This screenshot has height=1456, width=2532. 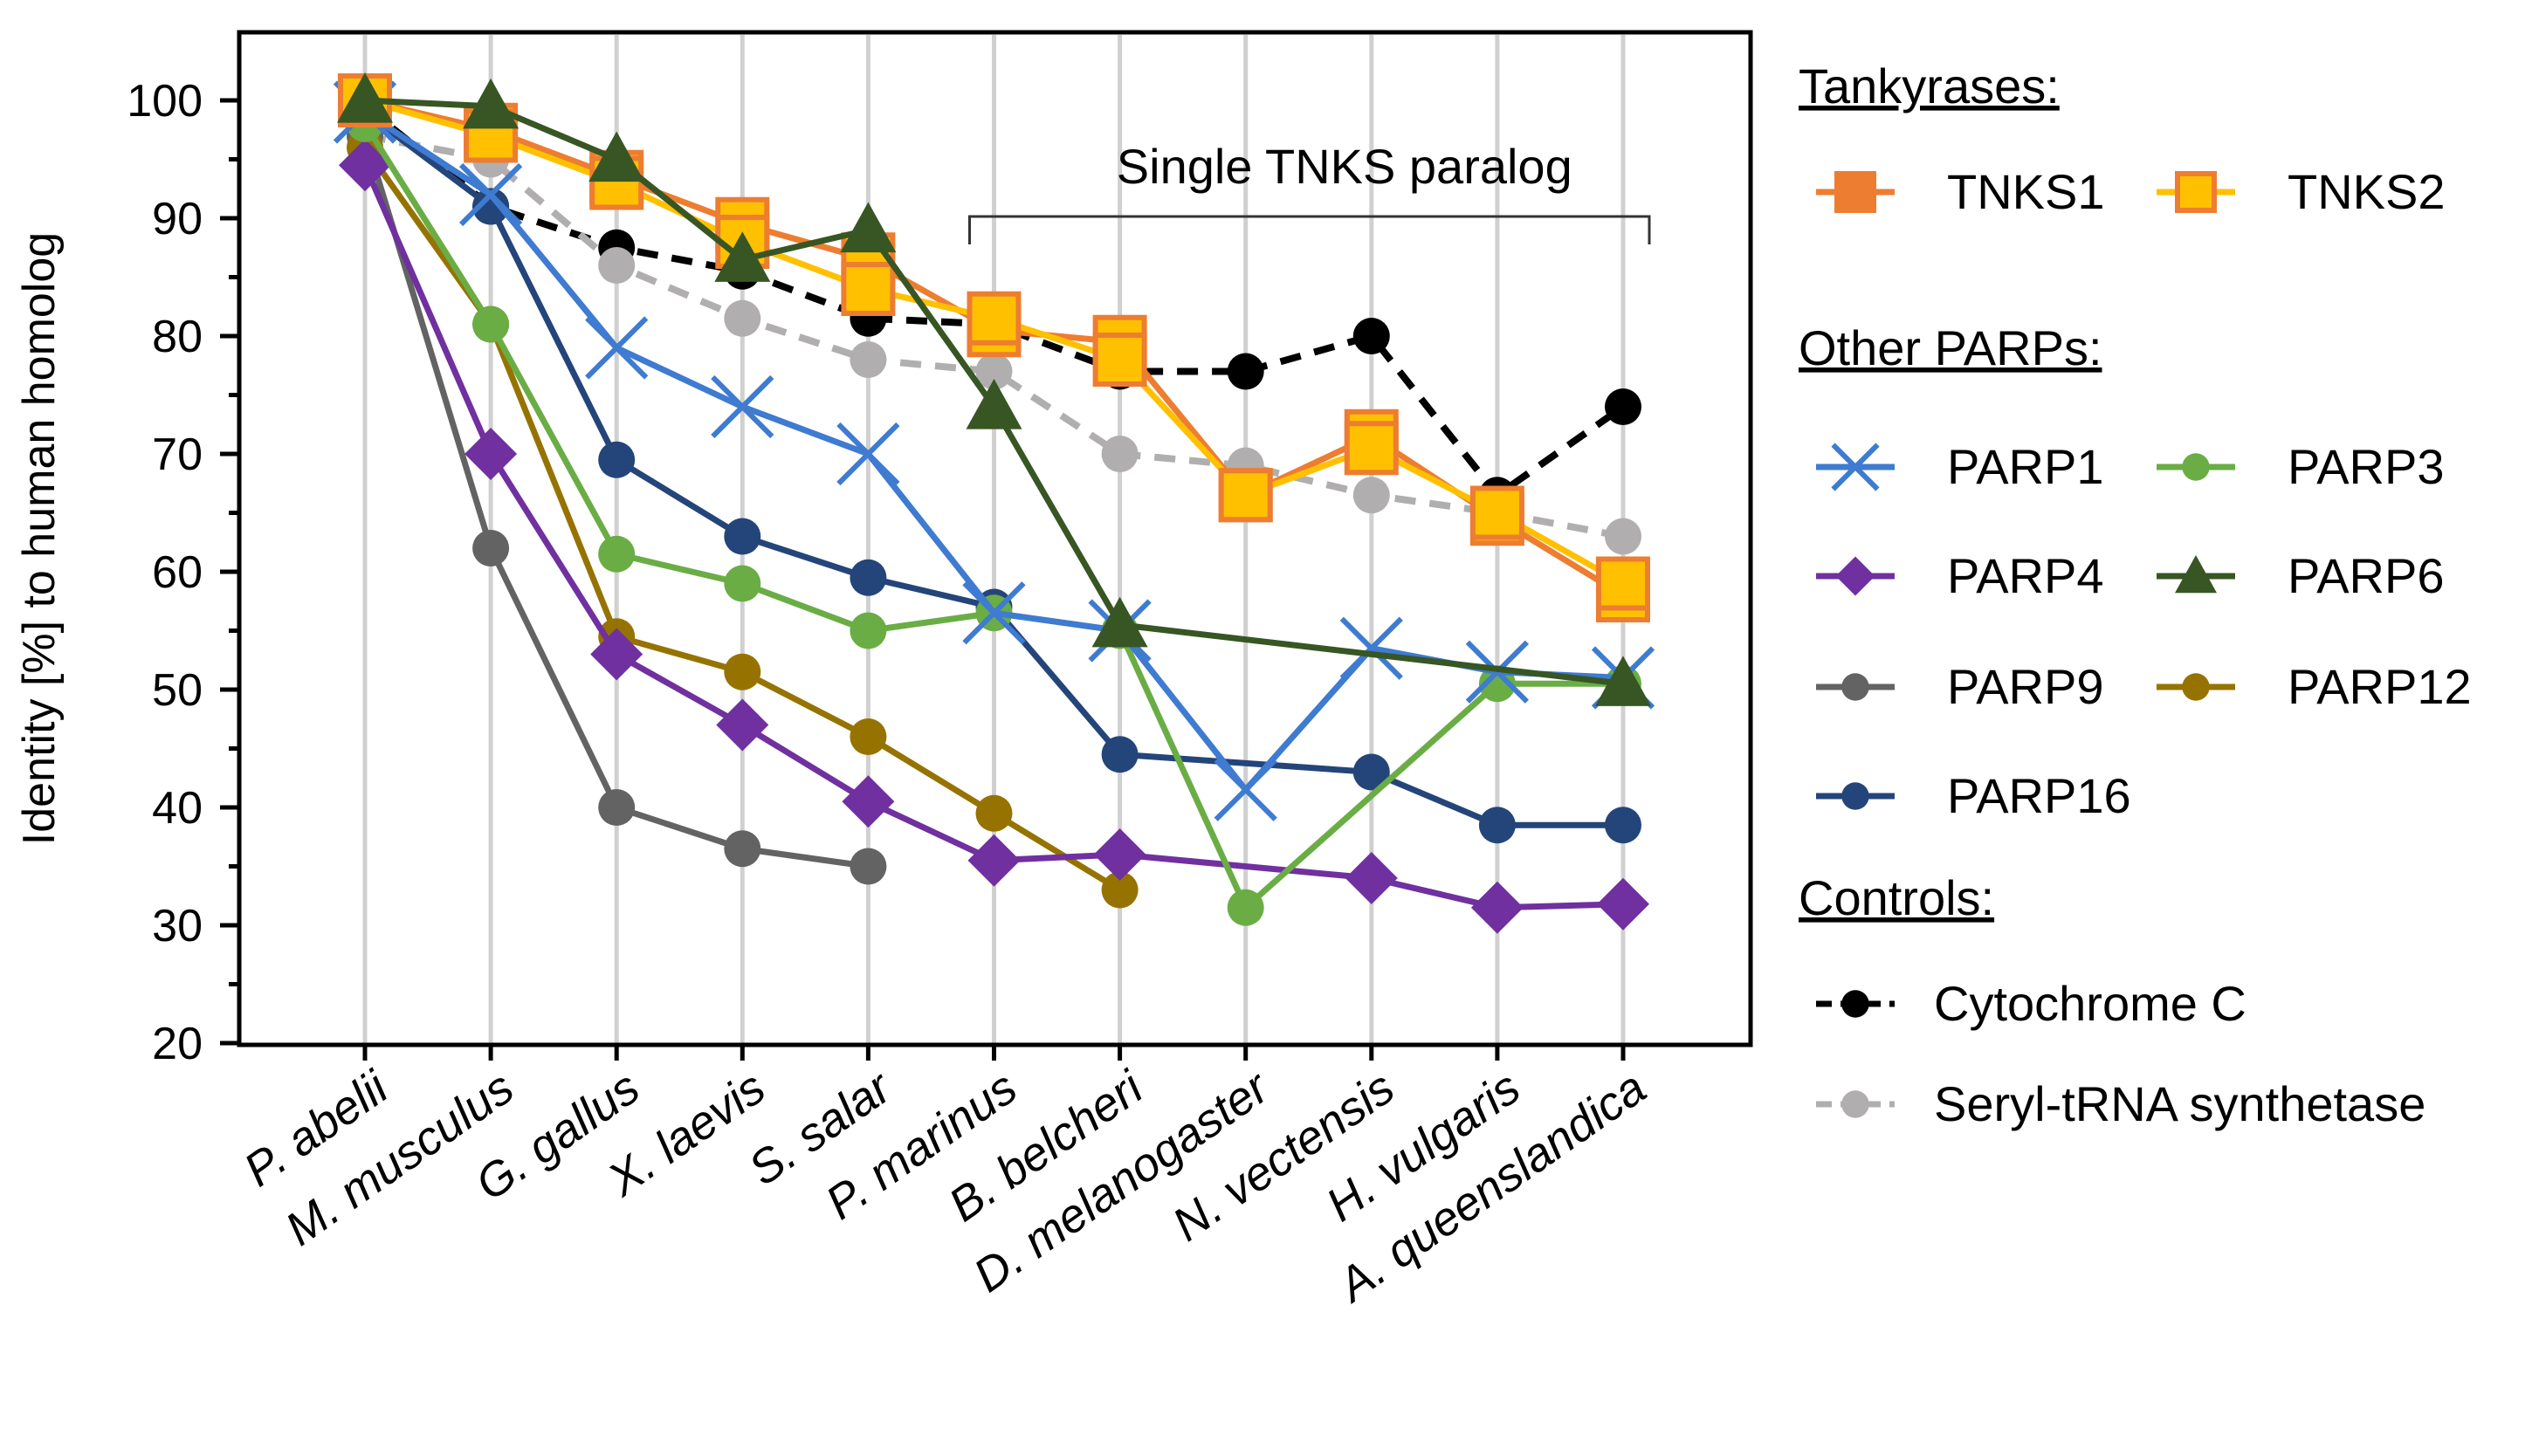 What do you see at coordinates (1950, 347) in the screenshot?
I see `legend-group-title: Other PARPs:` at bounding box center [1950, 347].